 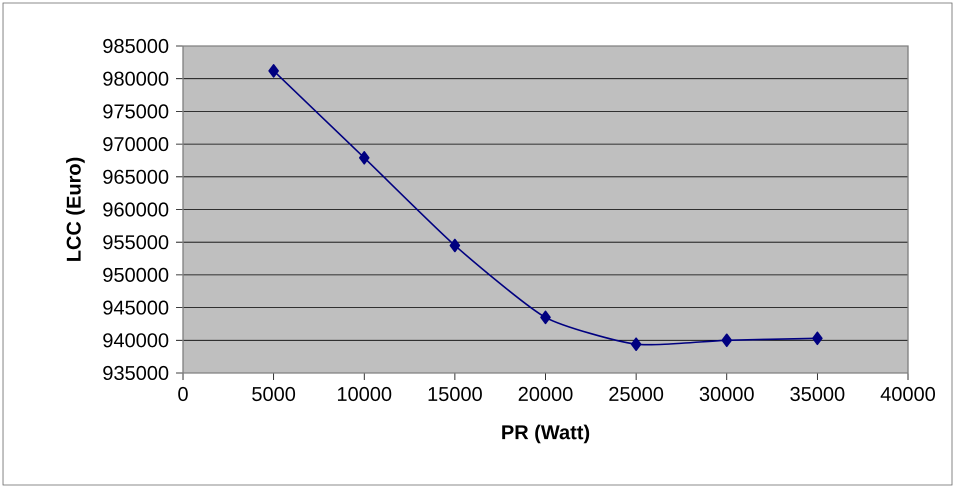 What do you see at coordinates (274, 394) in the screenshot?
I see `x-tick-label: 5000` at bounding box center [274, 394].